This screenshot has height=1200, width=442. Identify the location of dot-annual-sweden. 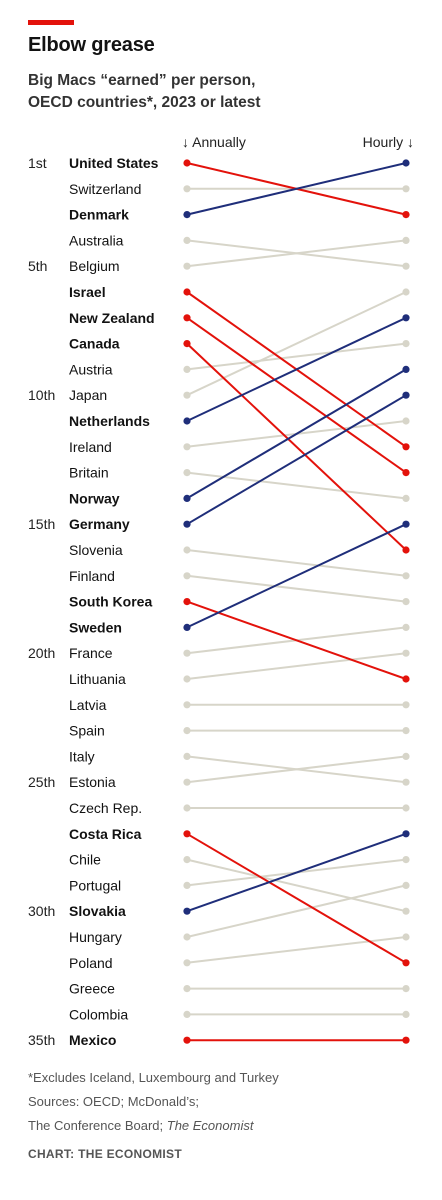
(187, 627).